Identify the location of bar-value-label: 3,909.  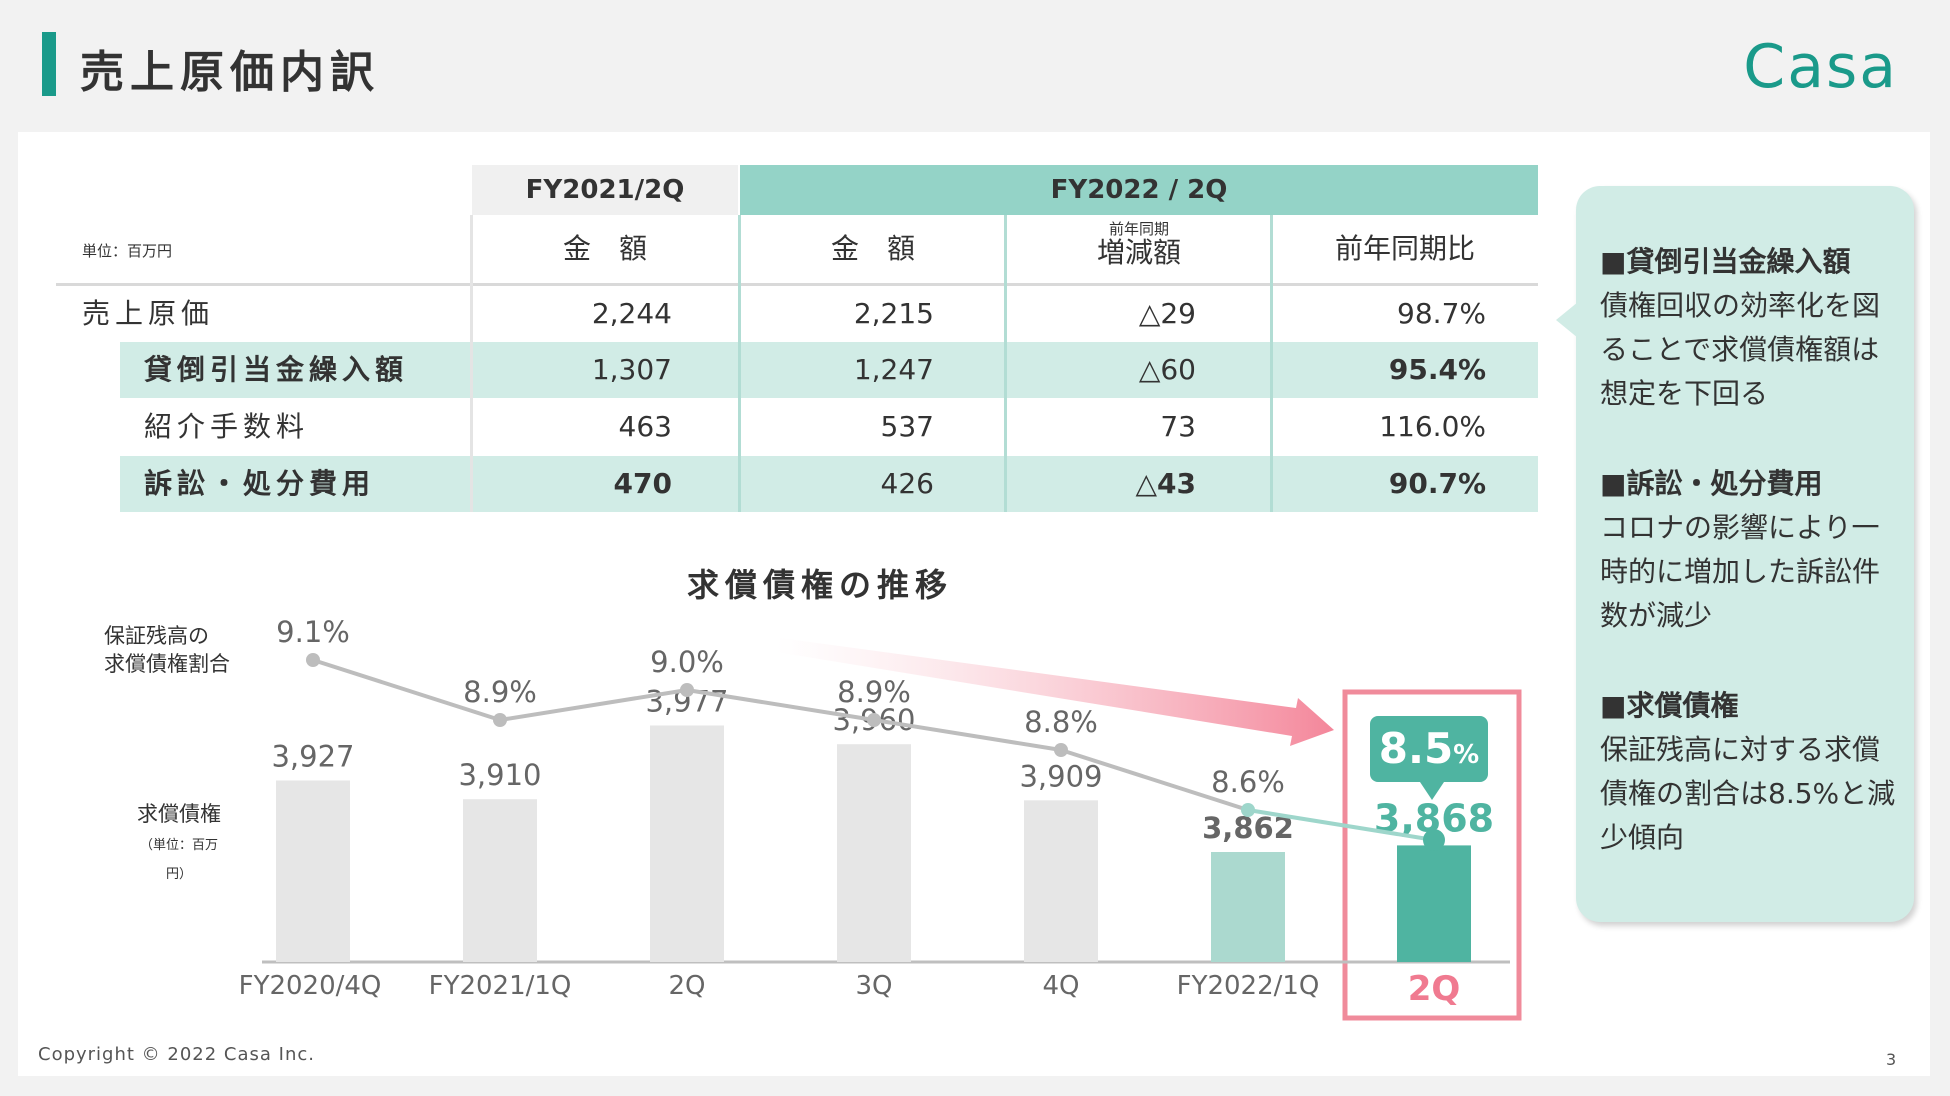
(1060, 776).